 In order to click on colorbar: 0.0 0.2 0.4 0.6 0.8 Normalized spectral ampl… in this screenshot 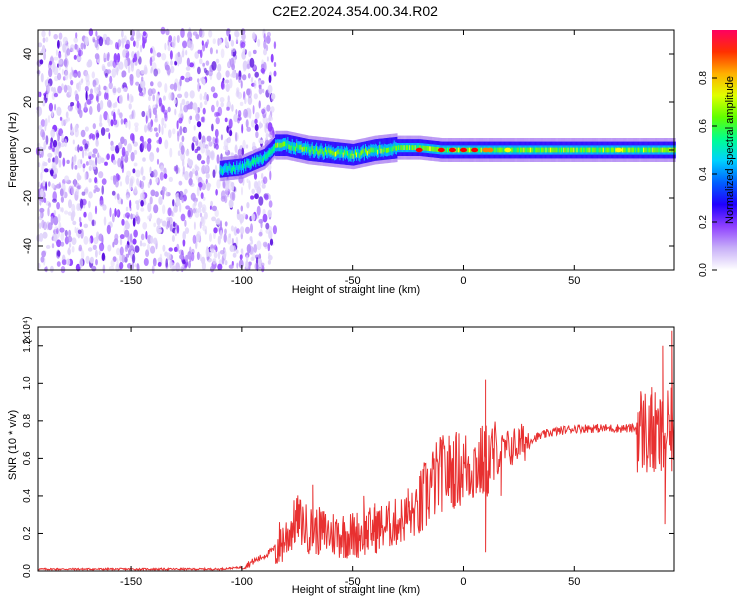, I will do `click(717, 153)`.